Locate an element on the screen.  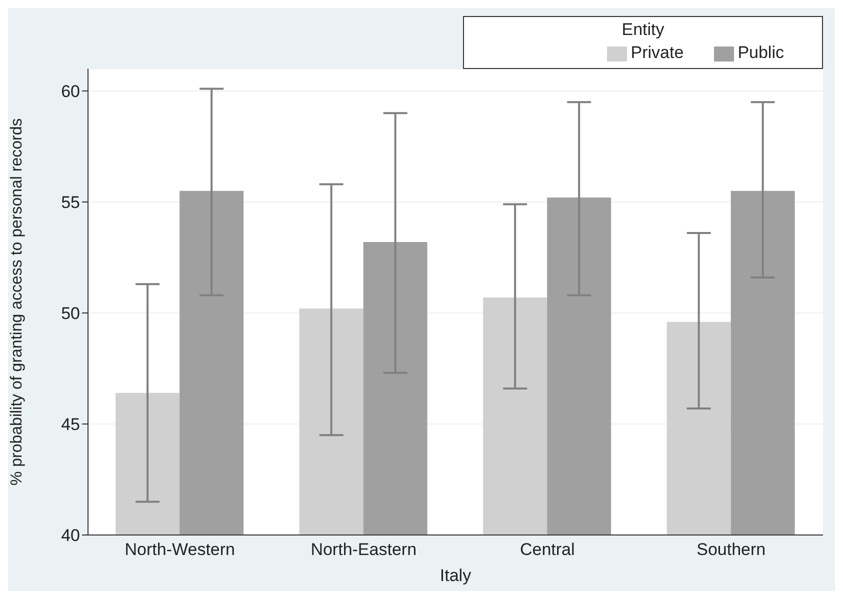
legend-label: Public is located at coordinates (761, 52).